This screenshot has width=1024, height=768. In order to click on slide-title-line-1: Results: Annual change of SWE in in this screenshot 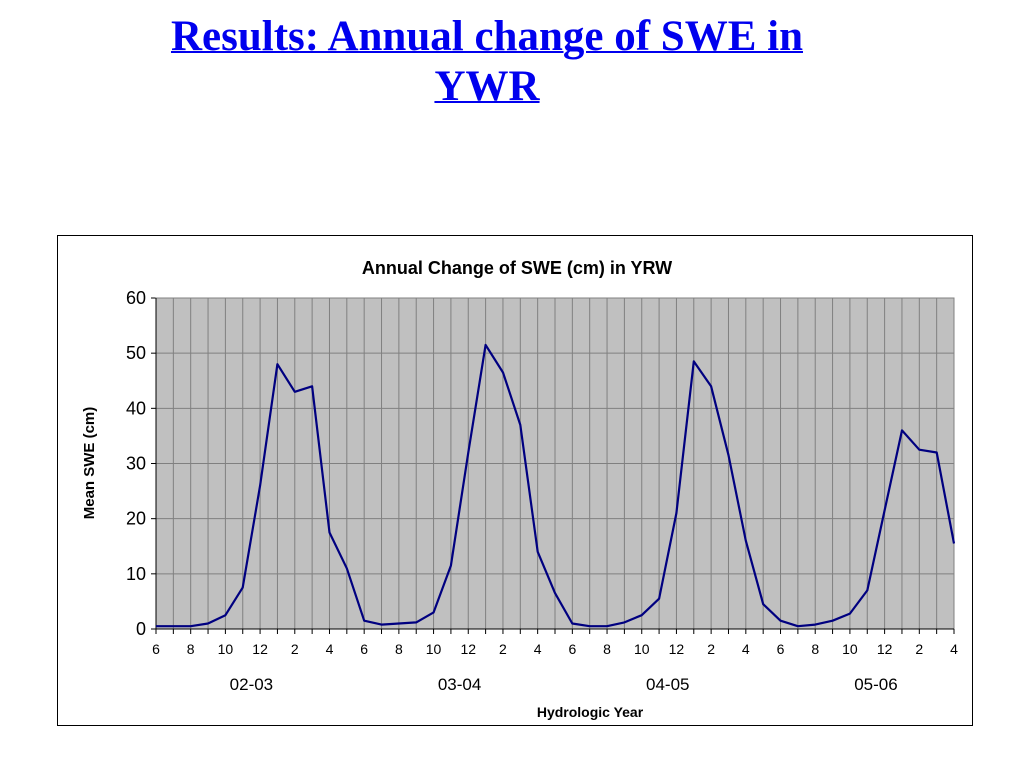, I will do `click(486, 36)`.